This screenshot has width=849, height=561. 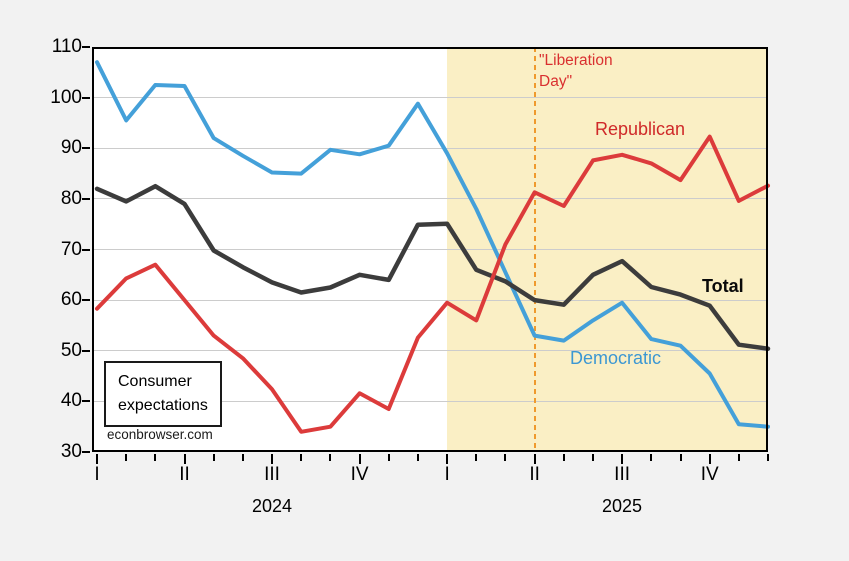 I want to click on title-line2: expectations, so click(x=163, y=405).